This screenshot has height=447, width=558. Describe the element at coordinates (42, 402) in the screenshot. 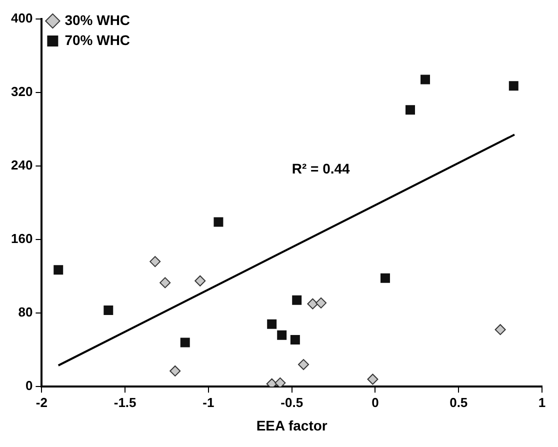

I see `x-tick-label: -2` at that location.